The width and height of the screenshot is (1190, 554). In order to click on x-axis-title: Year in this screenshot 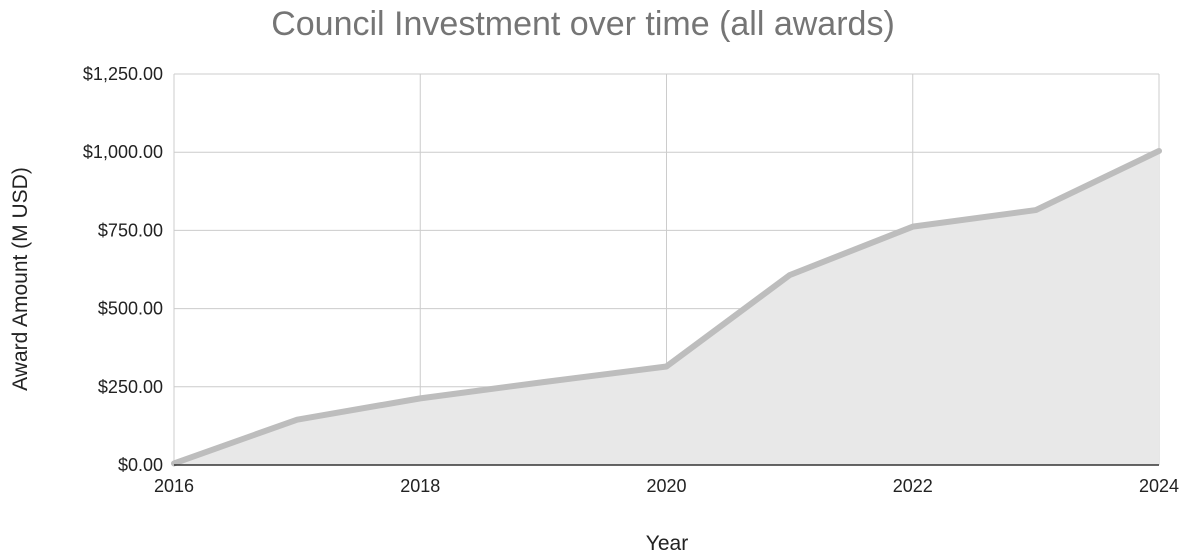, I will do `click(667, 543)`.